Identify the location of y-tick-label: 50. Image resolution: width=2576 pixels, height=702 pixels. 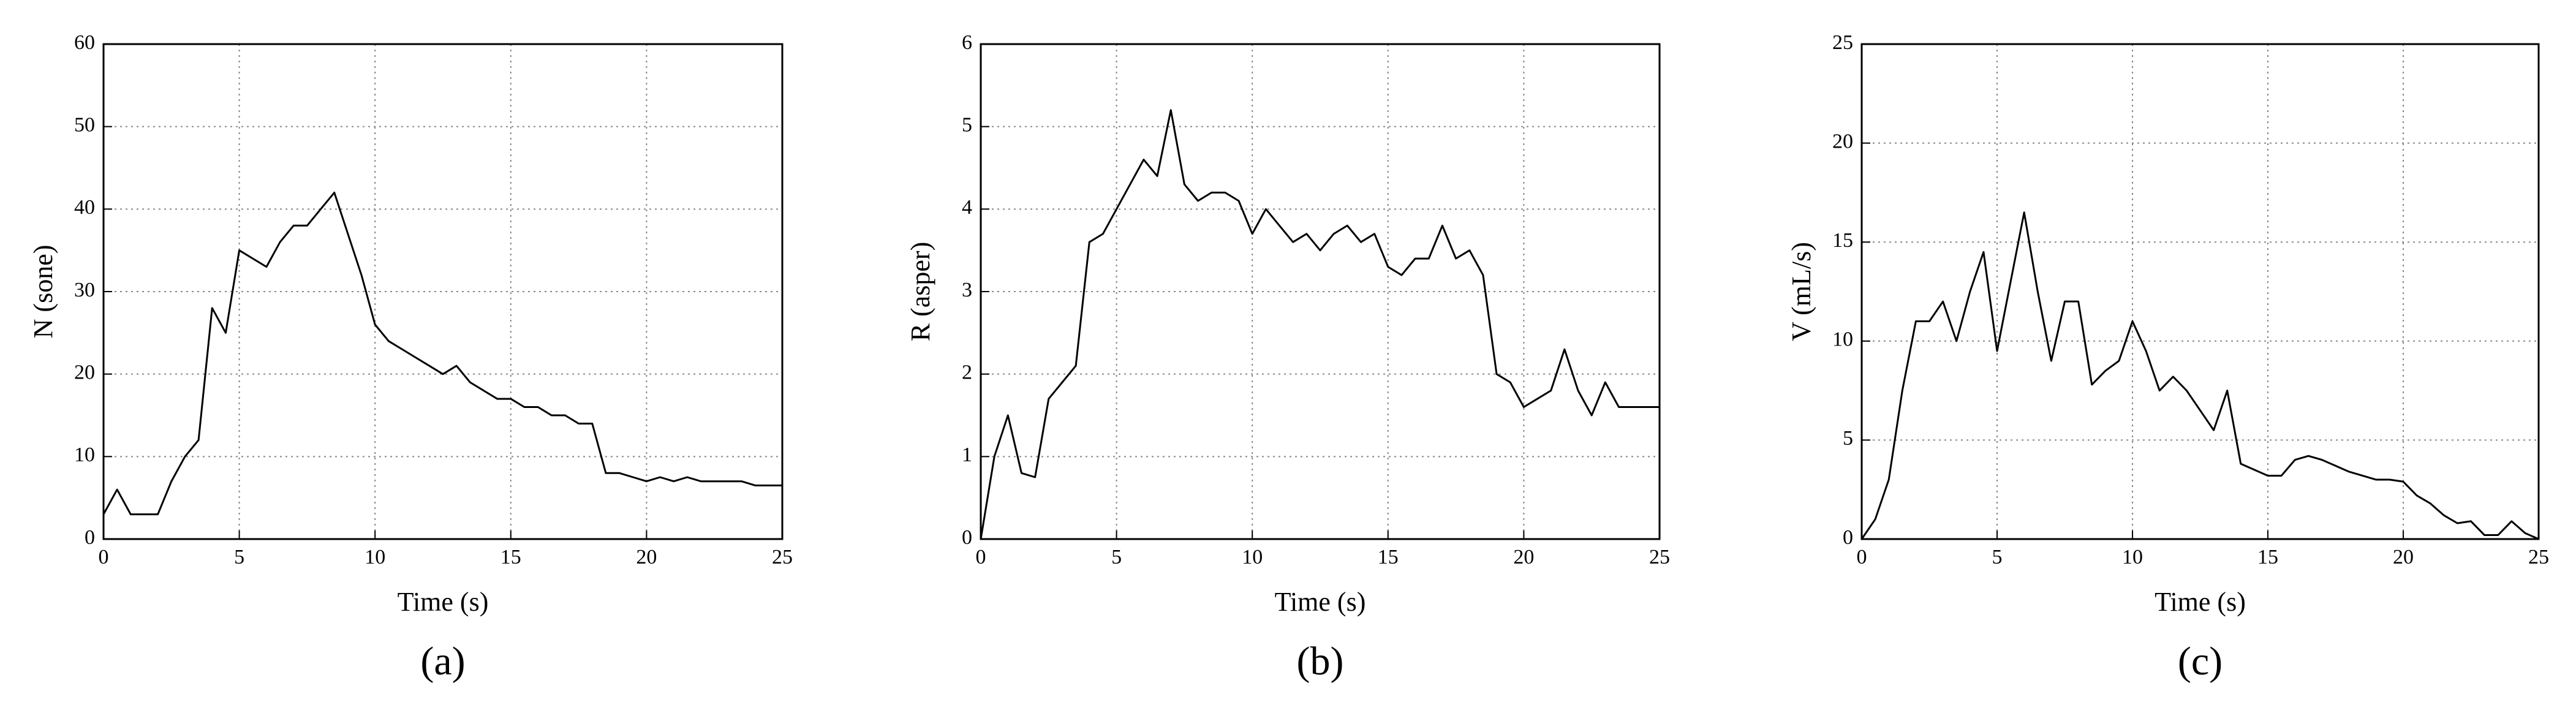
(84, 125).